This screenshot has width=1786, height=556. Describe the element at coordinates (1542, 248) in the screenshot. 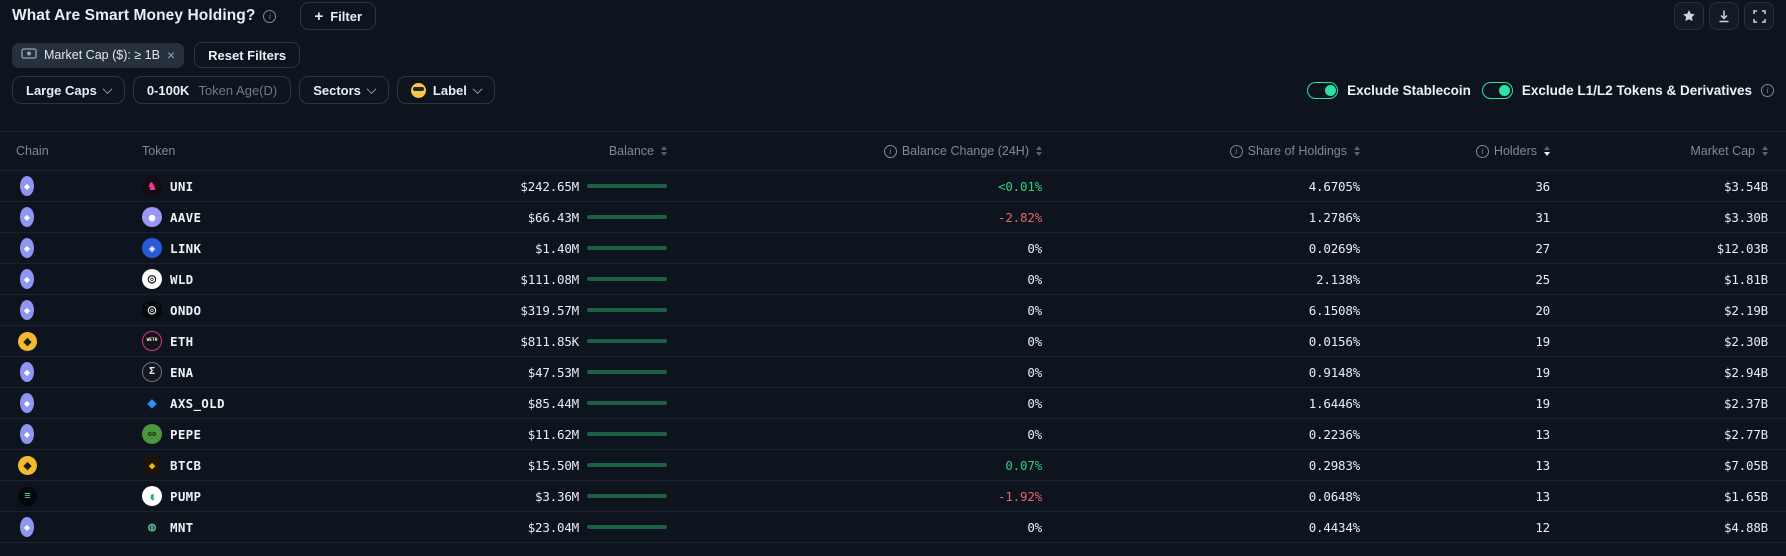

I see `holders-value: 27` at that location.